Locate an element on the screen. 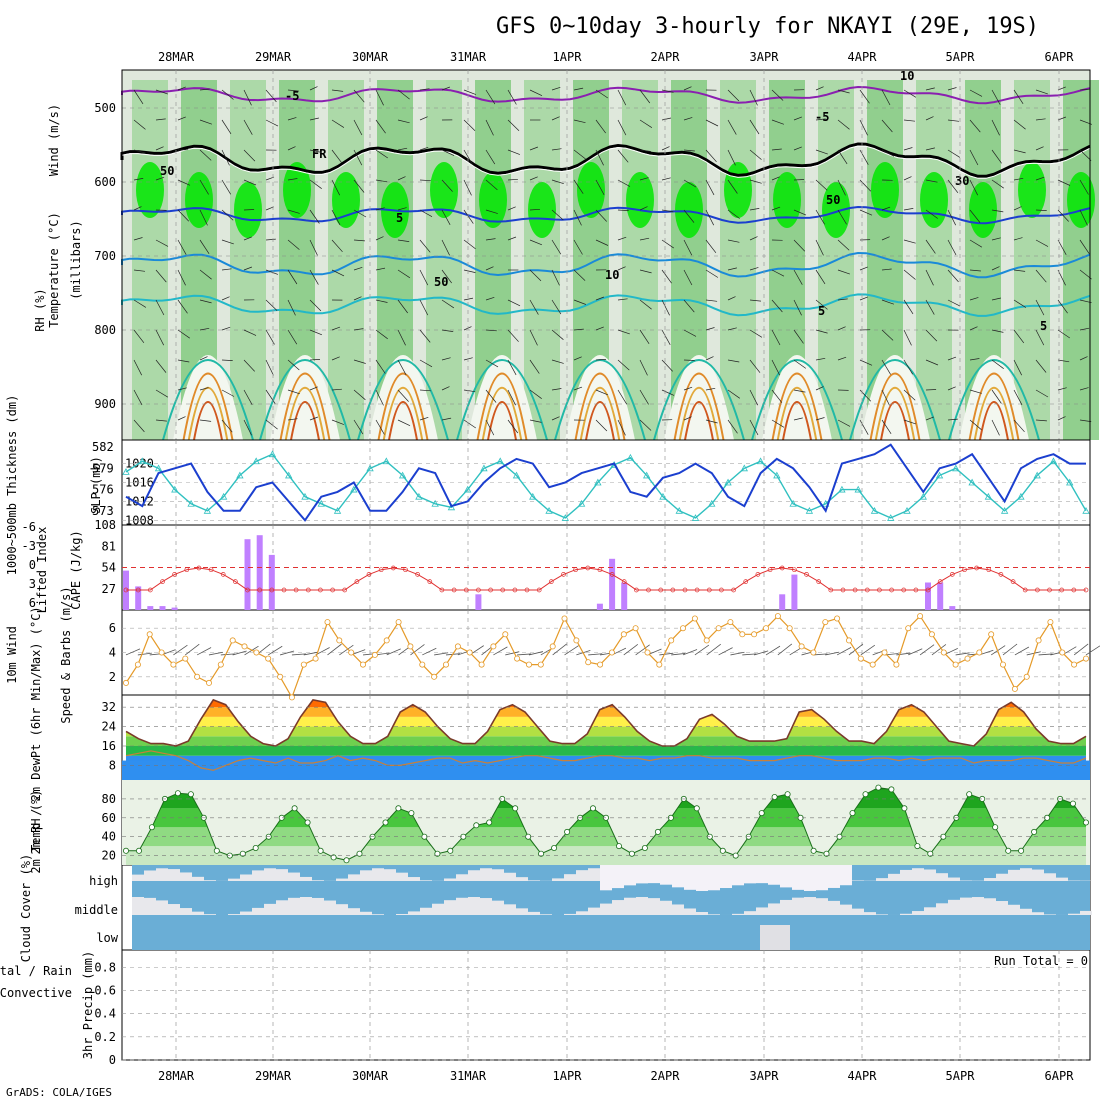 The width and height of the screenshot is (1100, 1104). contour-label: 10 is located at coordinates (612, 275).